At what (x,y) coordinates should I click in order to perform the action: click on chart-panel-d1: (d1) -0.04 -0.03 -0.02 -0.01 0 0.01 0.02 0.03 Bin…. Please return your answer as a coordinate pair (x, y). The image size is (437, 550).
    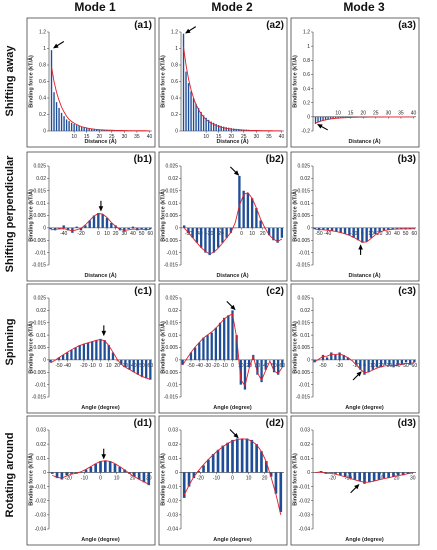
    Looking at the image, I should click on (91, 480).